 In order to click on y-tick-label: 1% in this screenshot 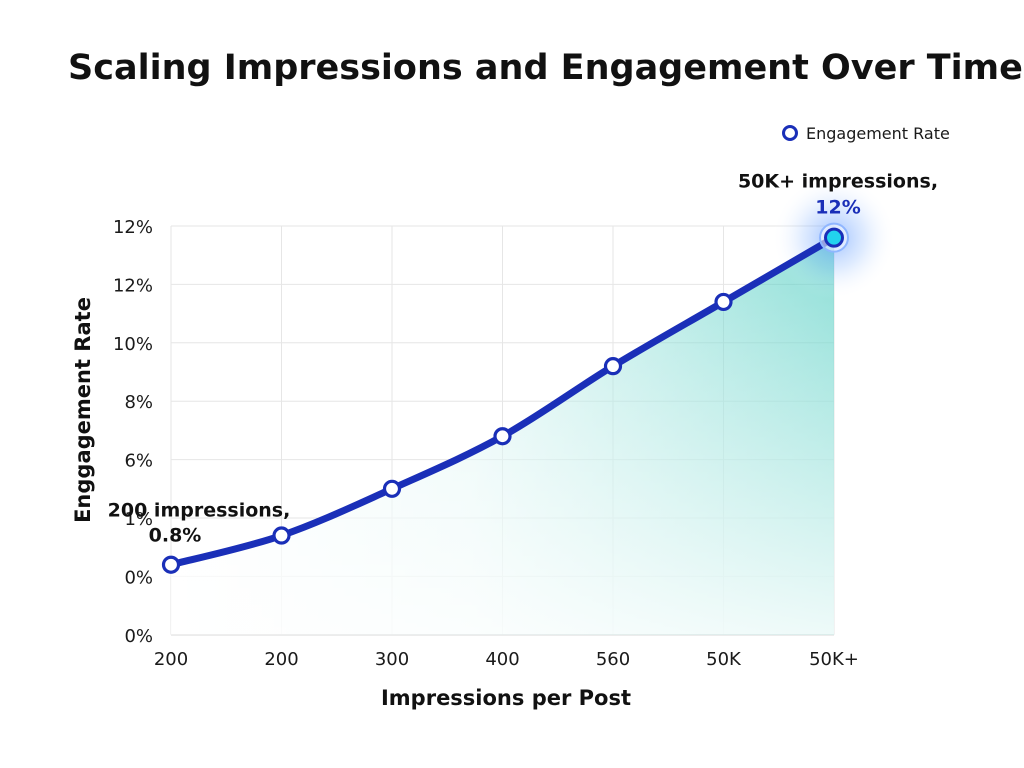, I will do `click(138, 519)`.